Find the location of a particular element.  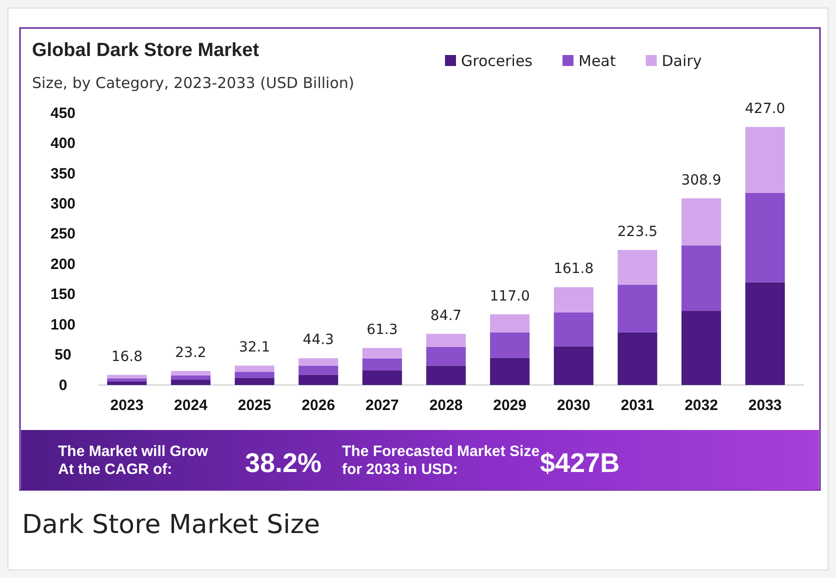

total-label: 161.8 is located at coordinates (574, 269).